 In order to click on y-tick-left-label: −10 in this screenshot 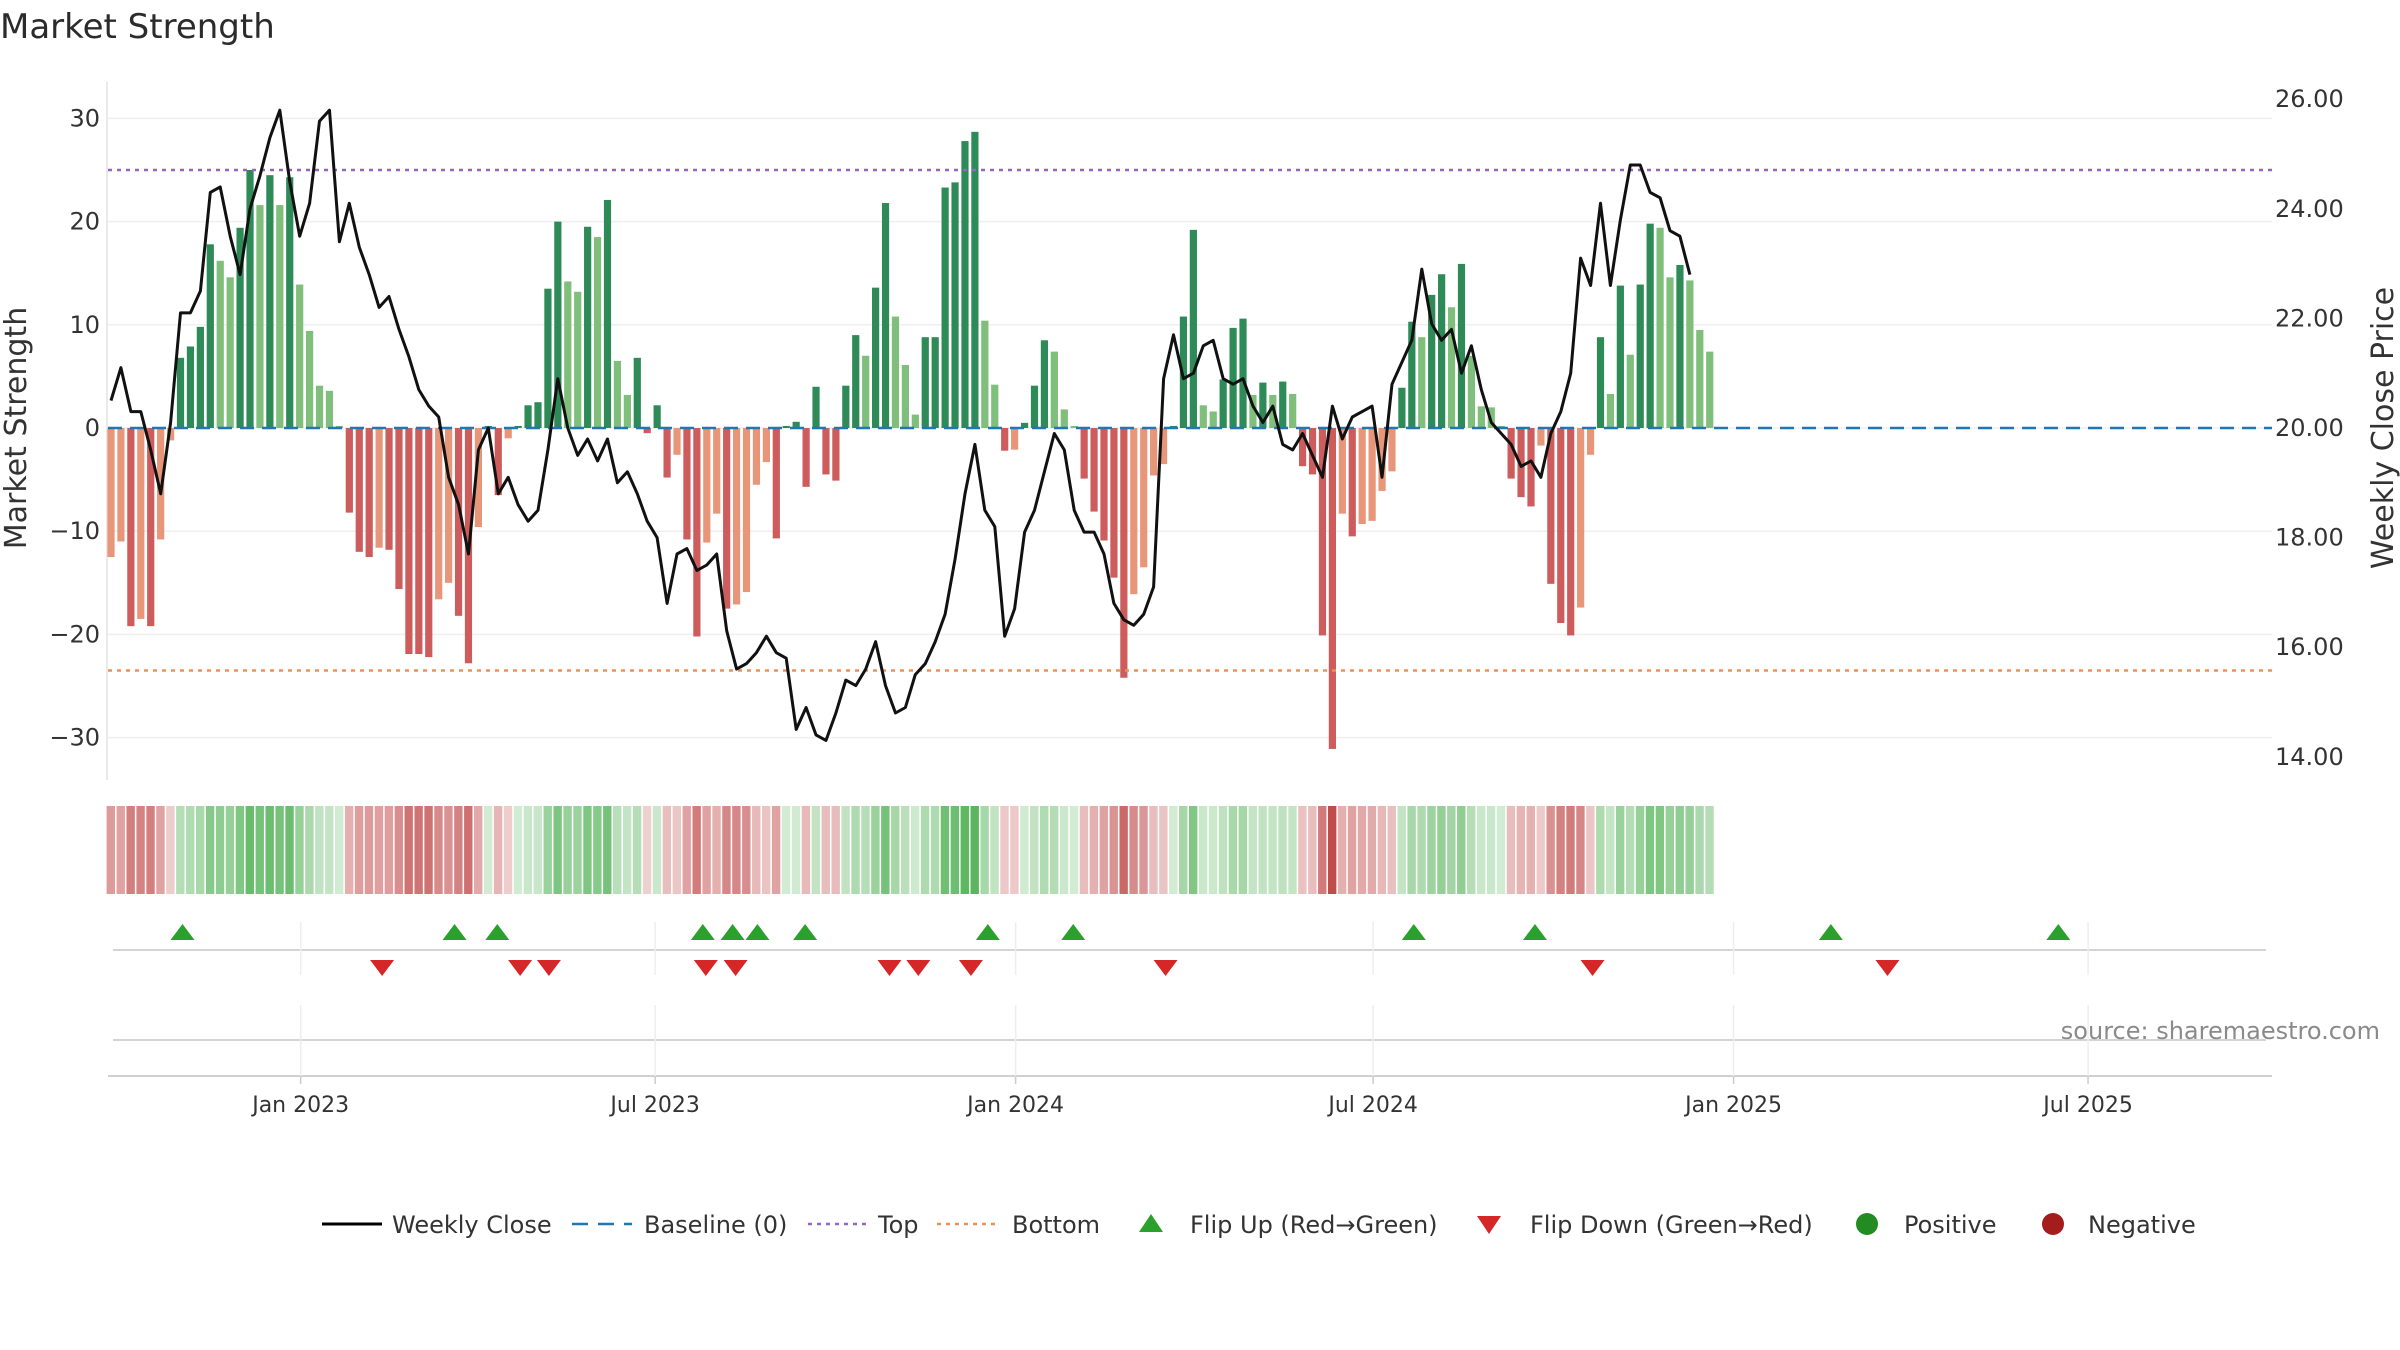, I will do `click(74, 531)`.